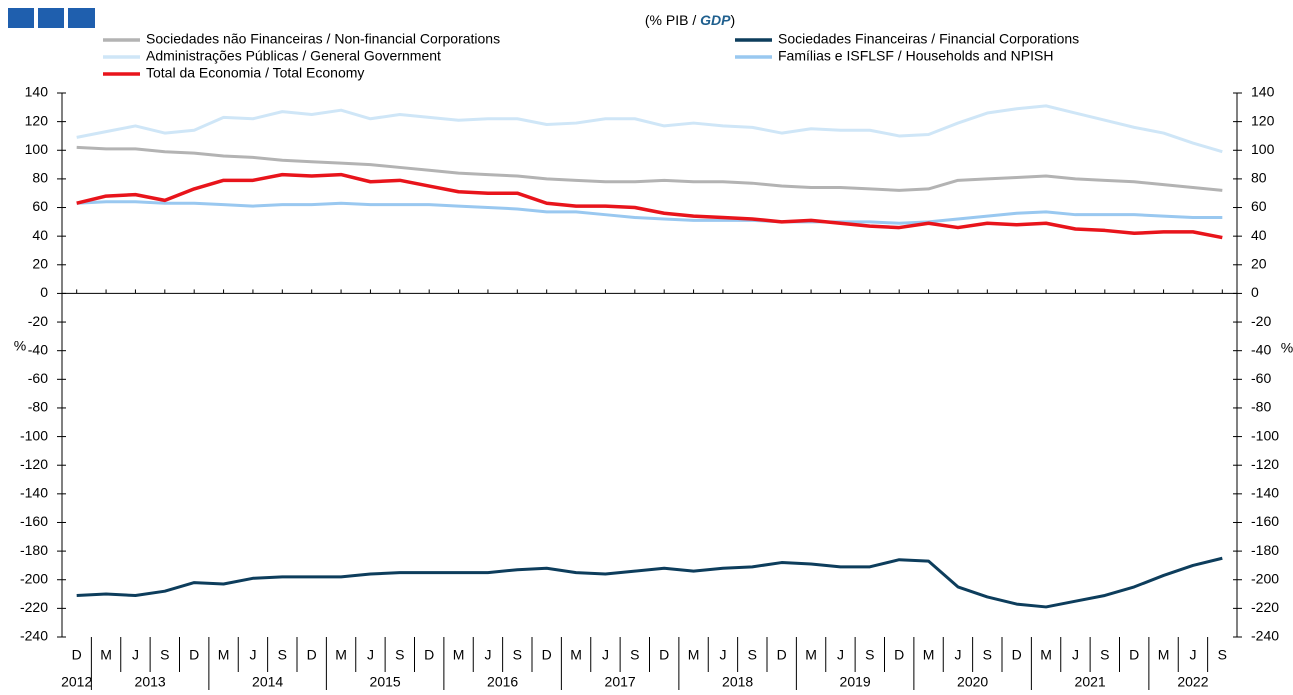 The image size is (1293, 695). Describe the element at coordinates (620, 682) in the screenshot. I see `year-label: 2017` at that location.